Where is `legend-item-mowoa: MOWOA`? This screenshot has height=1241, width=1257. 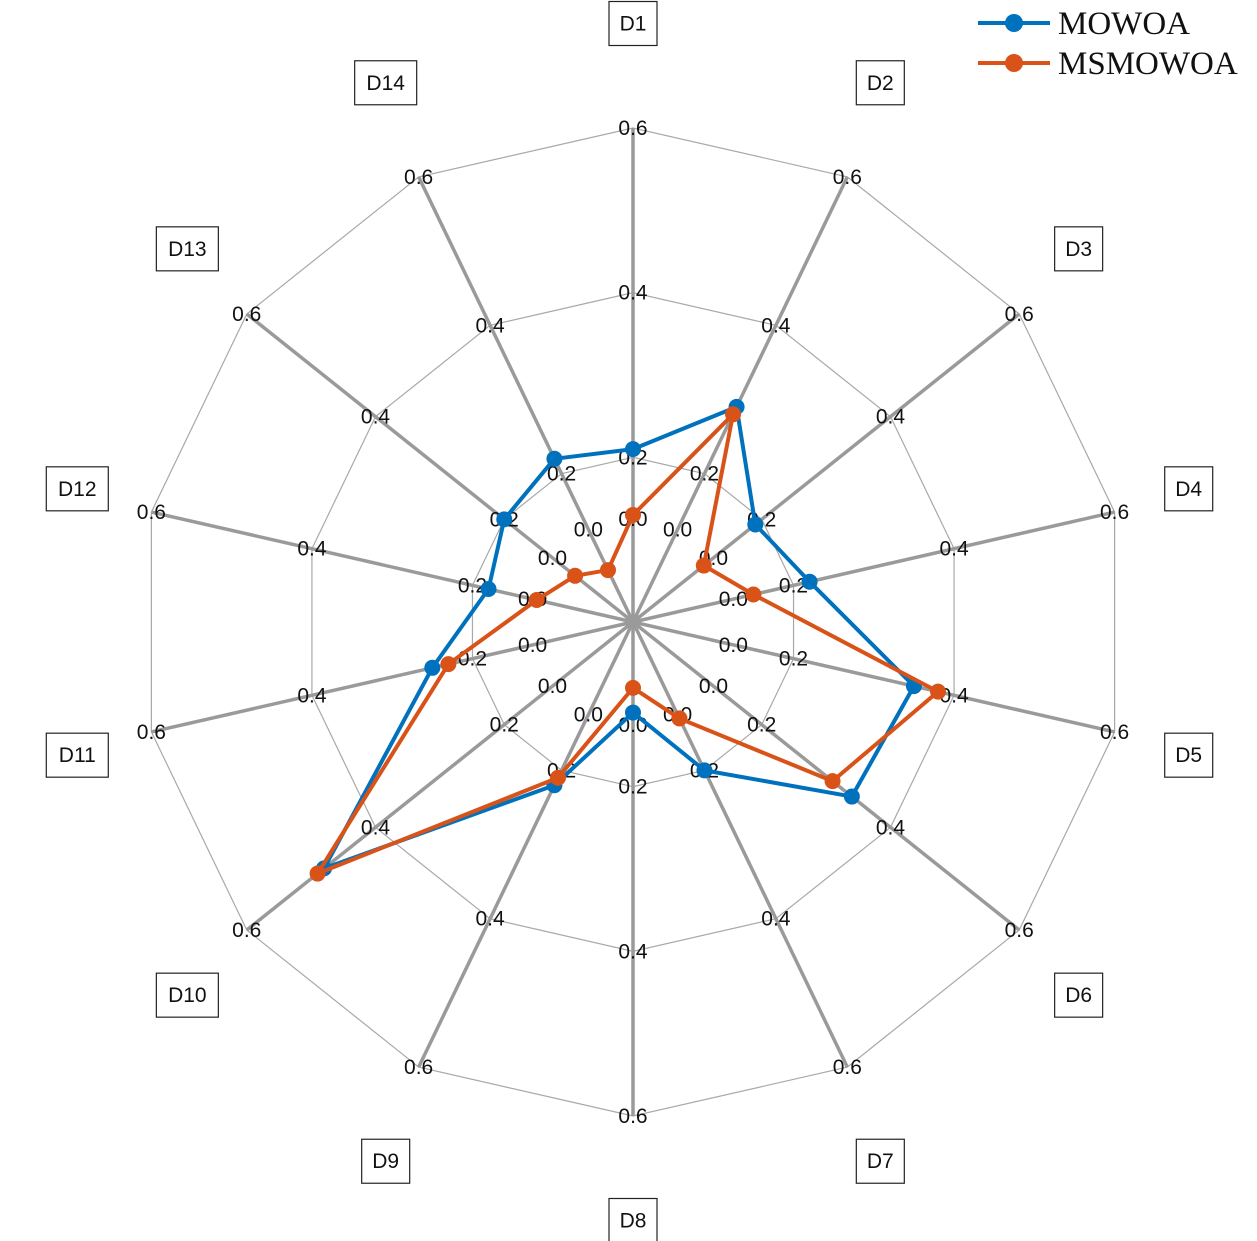
legend-item-mowoa: MOWOA is located at coordinates (1084, 24).